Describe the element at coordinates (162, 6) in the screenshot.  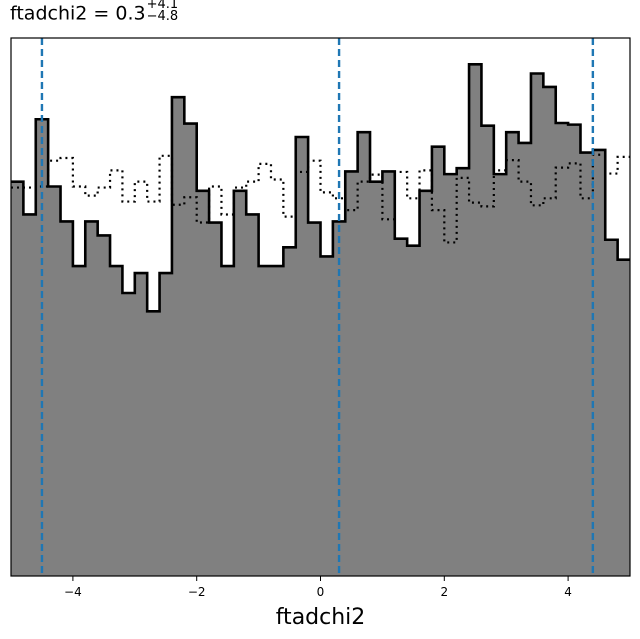
I see `title-plus-error: +4.1` at that location.